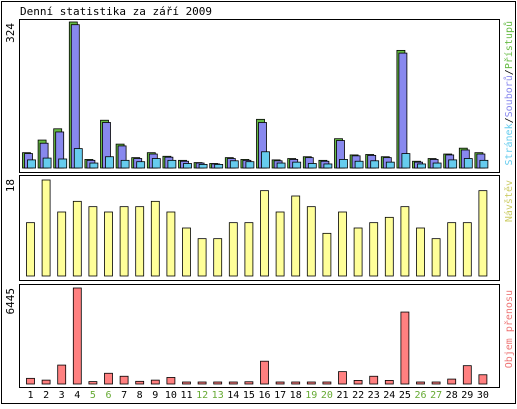  I want to click on x-tick-label-day-25: 25, so click(405, 395).